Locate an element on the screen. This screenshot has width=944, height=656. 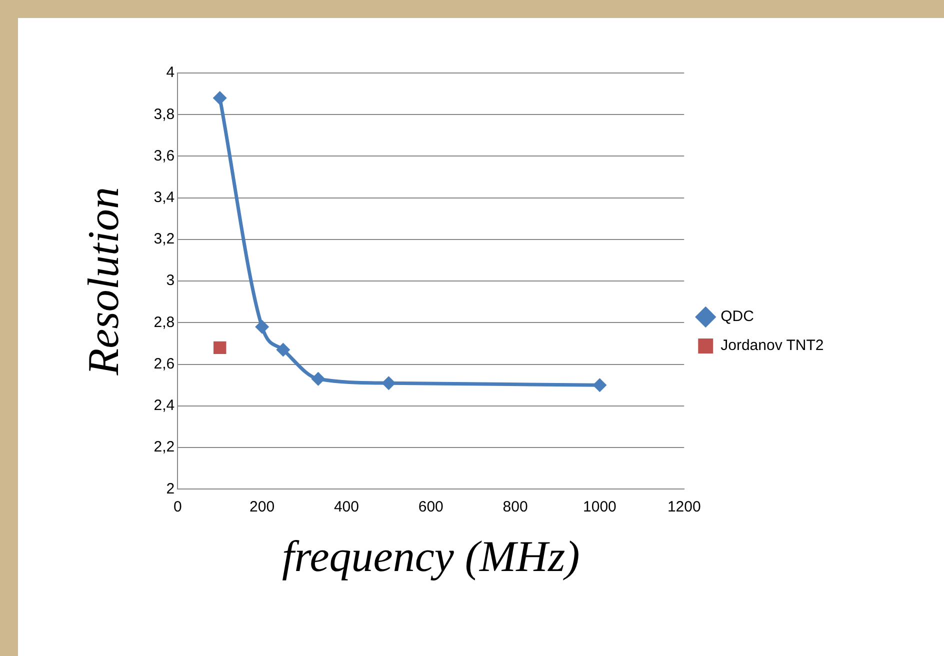
x-tick-label: 400 is located at coordinates (346, 507).